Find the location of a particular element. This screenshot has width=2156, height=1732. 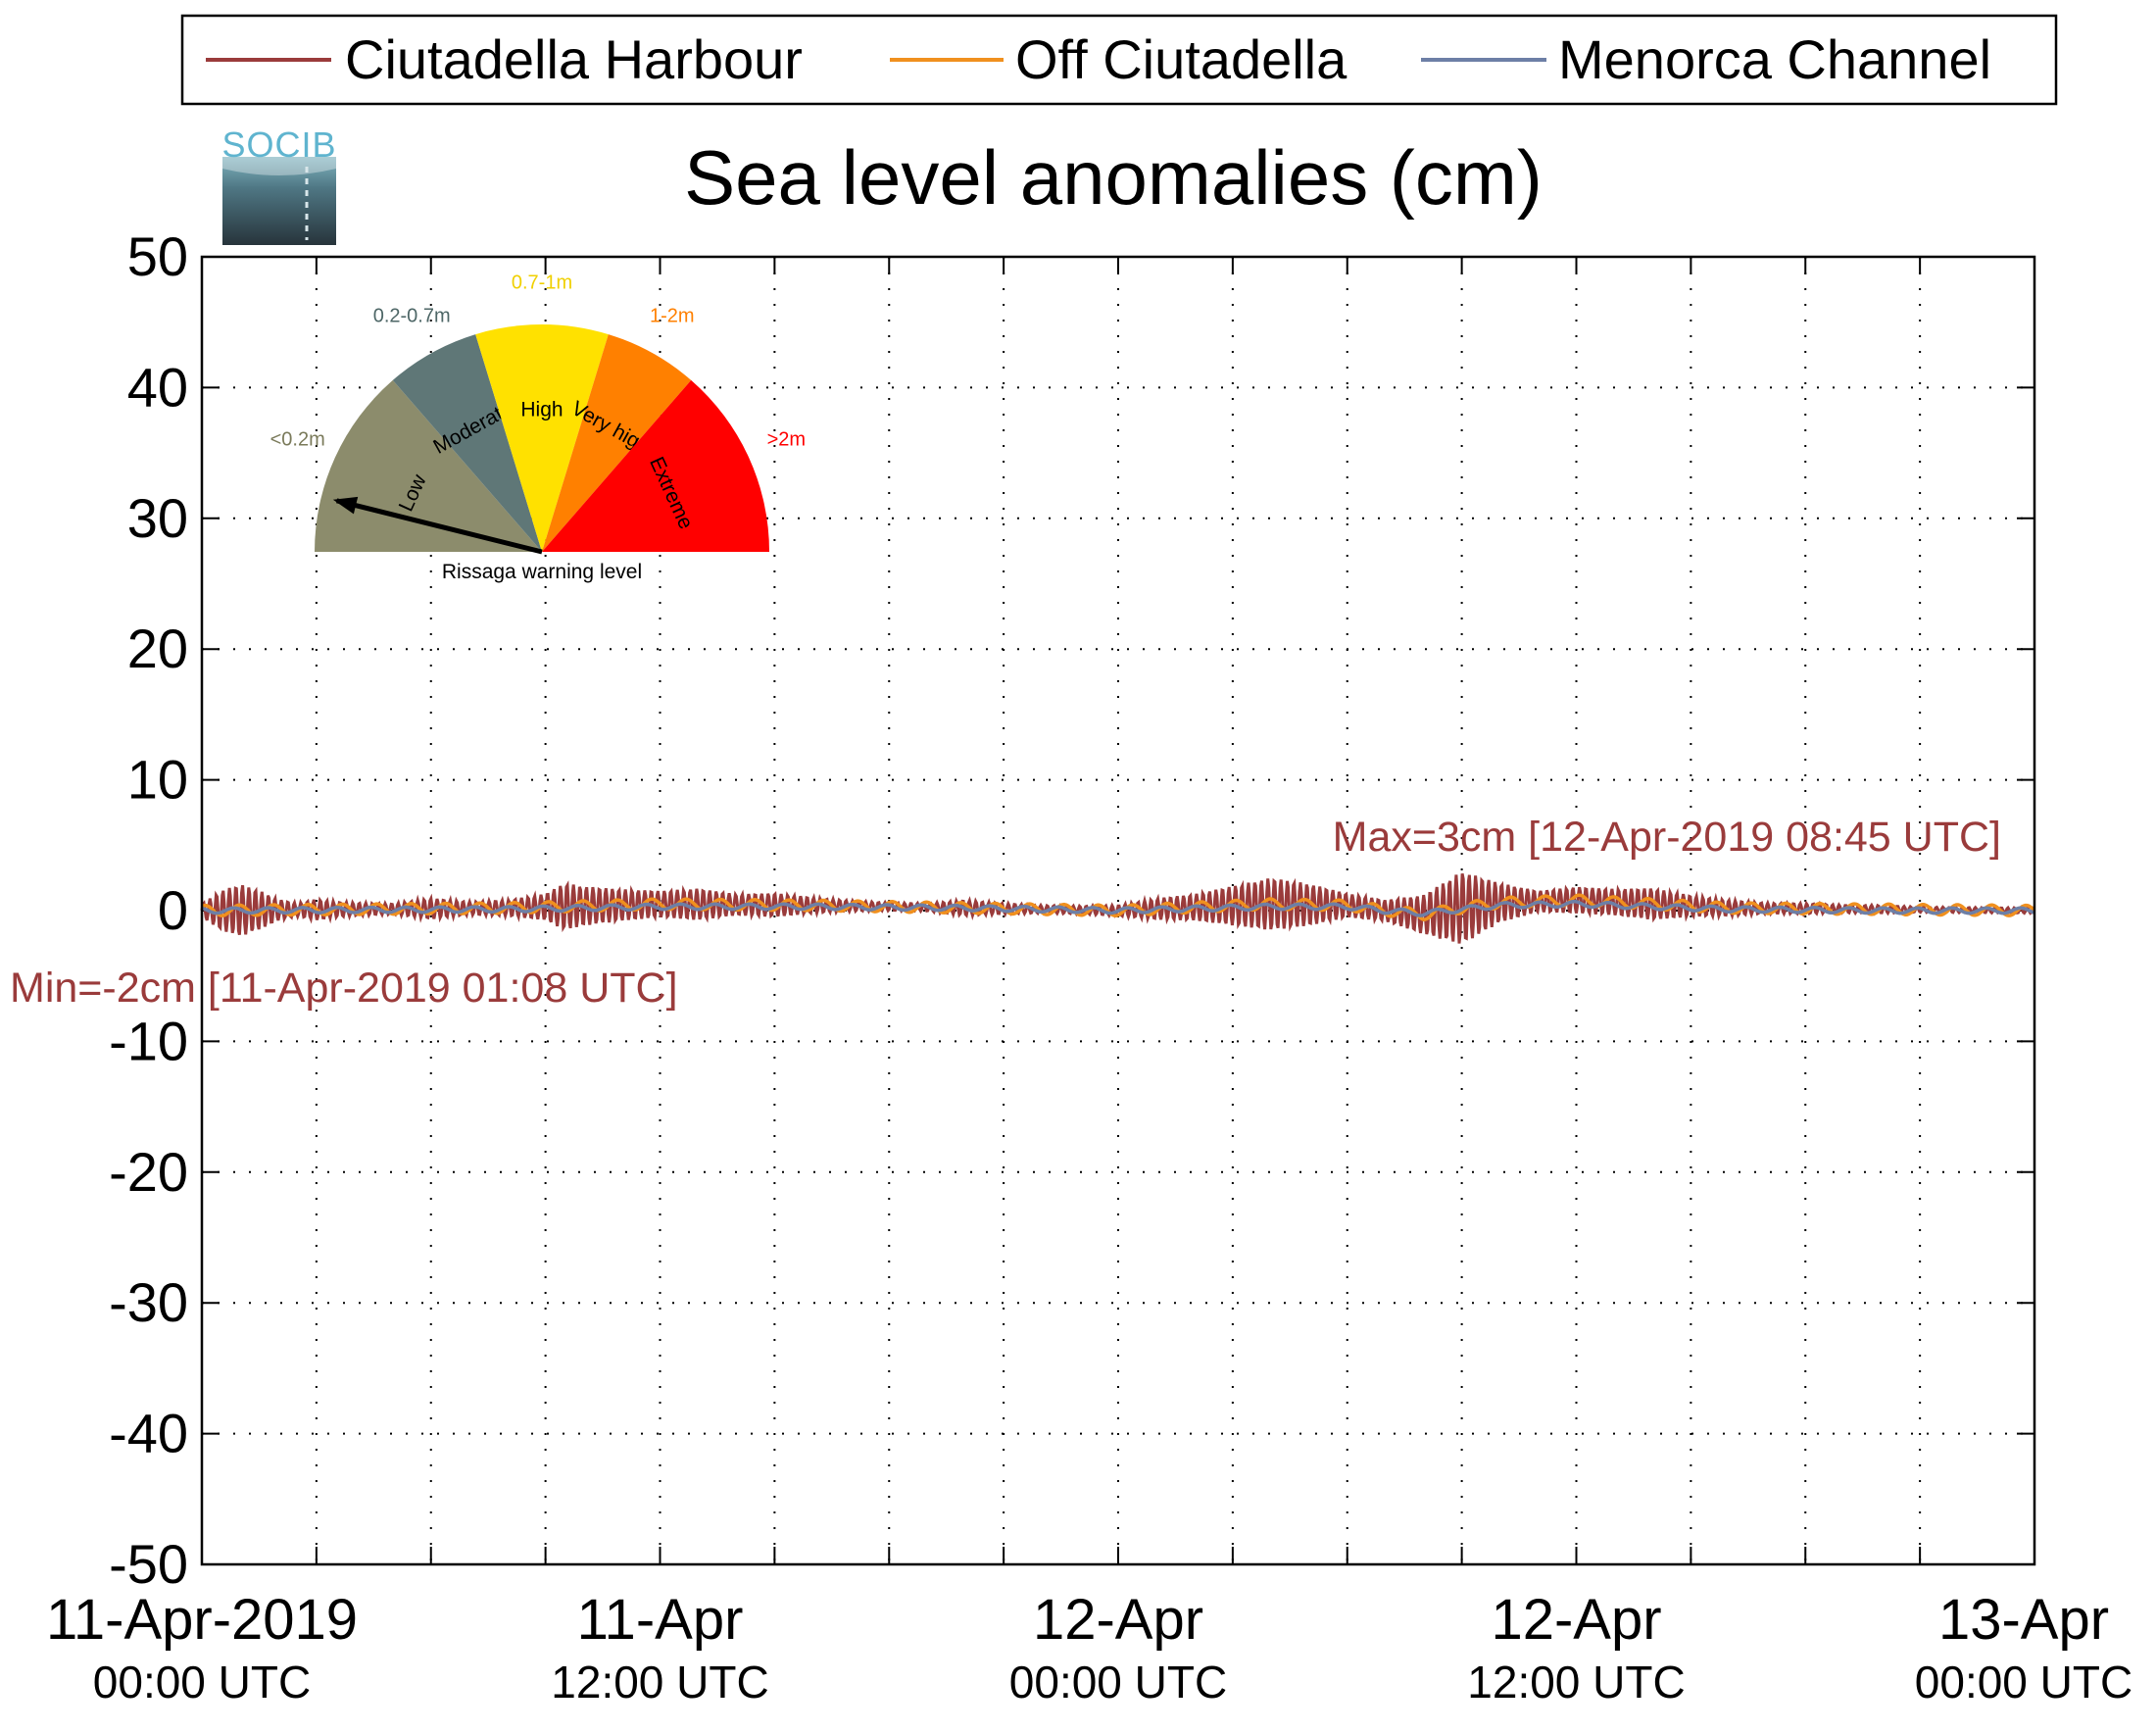

x-tick-label-date: 13-Apr is located at coordinates (2023, 1620).